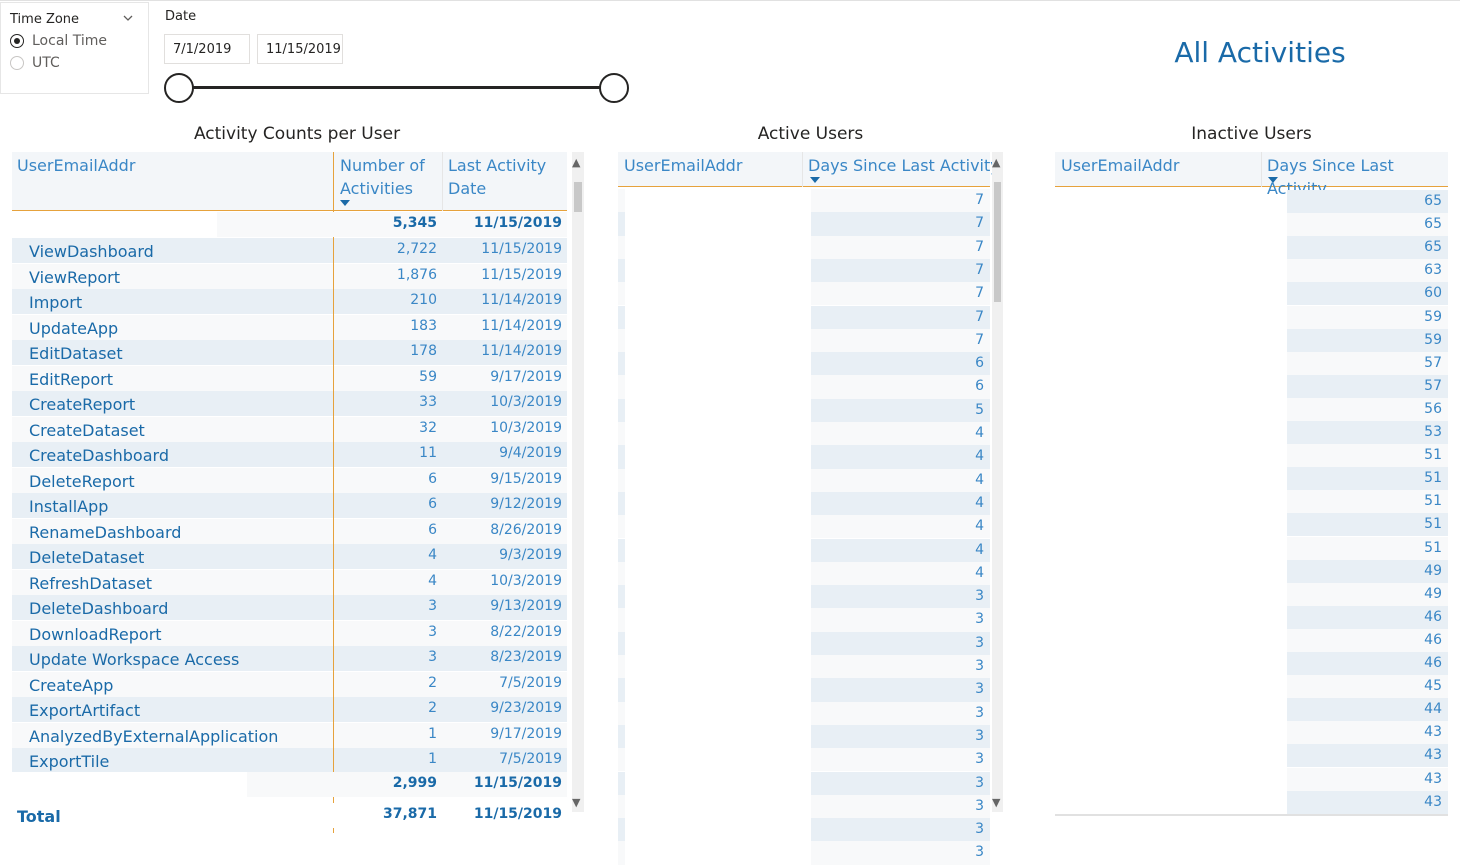  I want to click on table-row: 5, so click(804, 410).